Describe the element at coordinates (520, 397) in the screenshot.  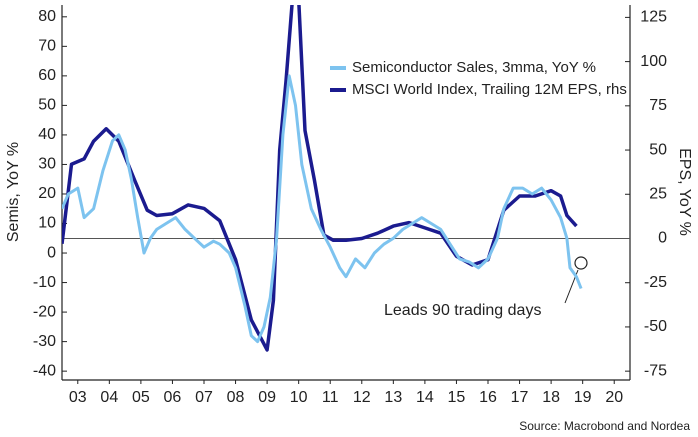
I see `x-tick-label: 17` at that location.